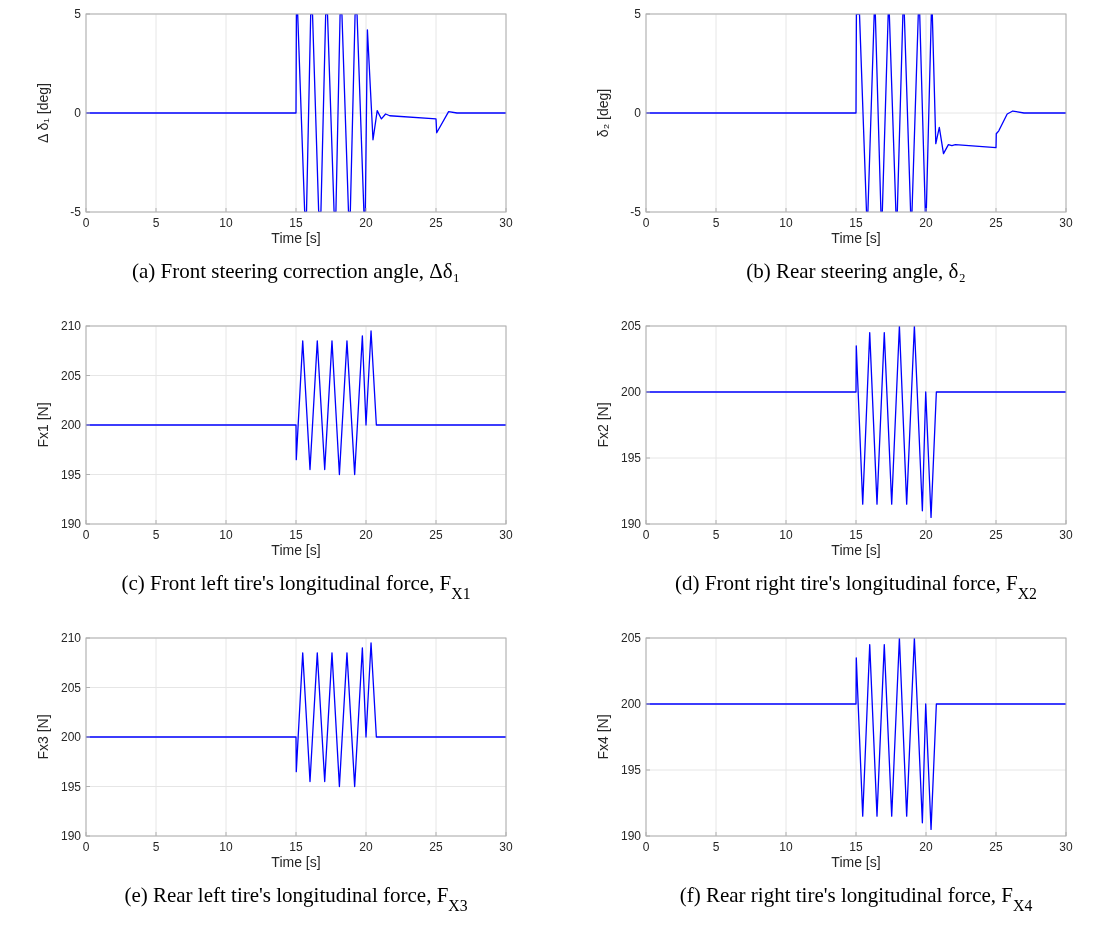 The height and width of the screenshot is (936, 1110). Describe the element at coordinates (603, 737) in the screenshot. I see `y-axis-title: Fx4 [N]` at that location.